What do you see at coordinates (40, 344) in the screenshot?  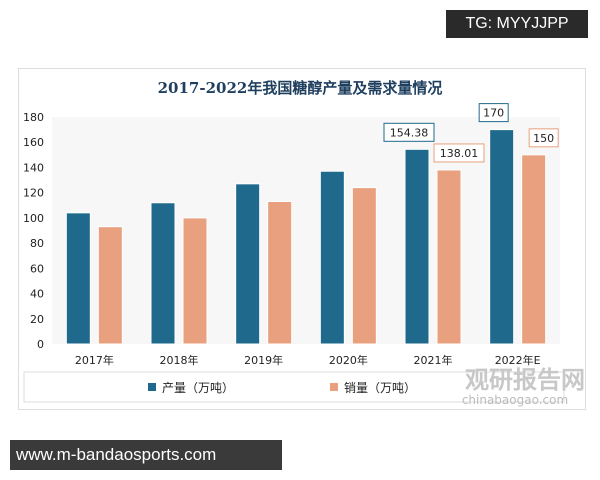 I see `y-tick-label: 0` at bounding box center [40, 344].